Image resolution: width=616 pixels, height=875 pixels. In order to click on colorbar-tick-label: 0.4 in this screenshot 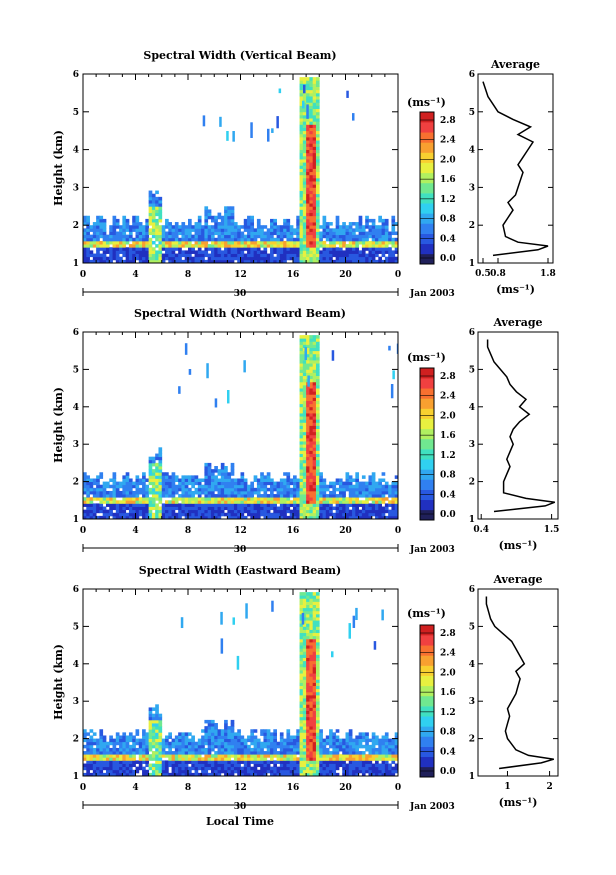, I will do `click(448, 495)`.